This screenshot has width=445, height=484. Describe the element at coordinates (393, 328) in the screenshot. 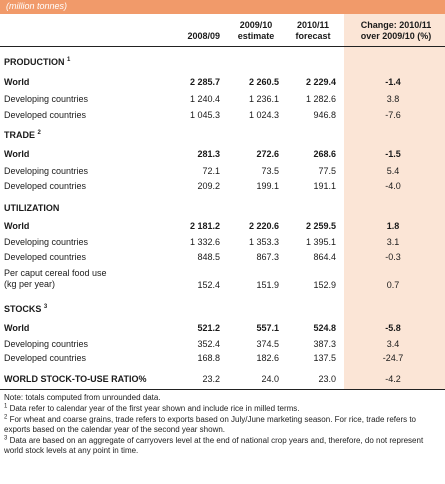

I see `cell-change: -5.8` at that location.